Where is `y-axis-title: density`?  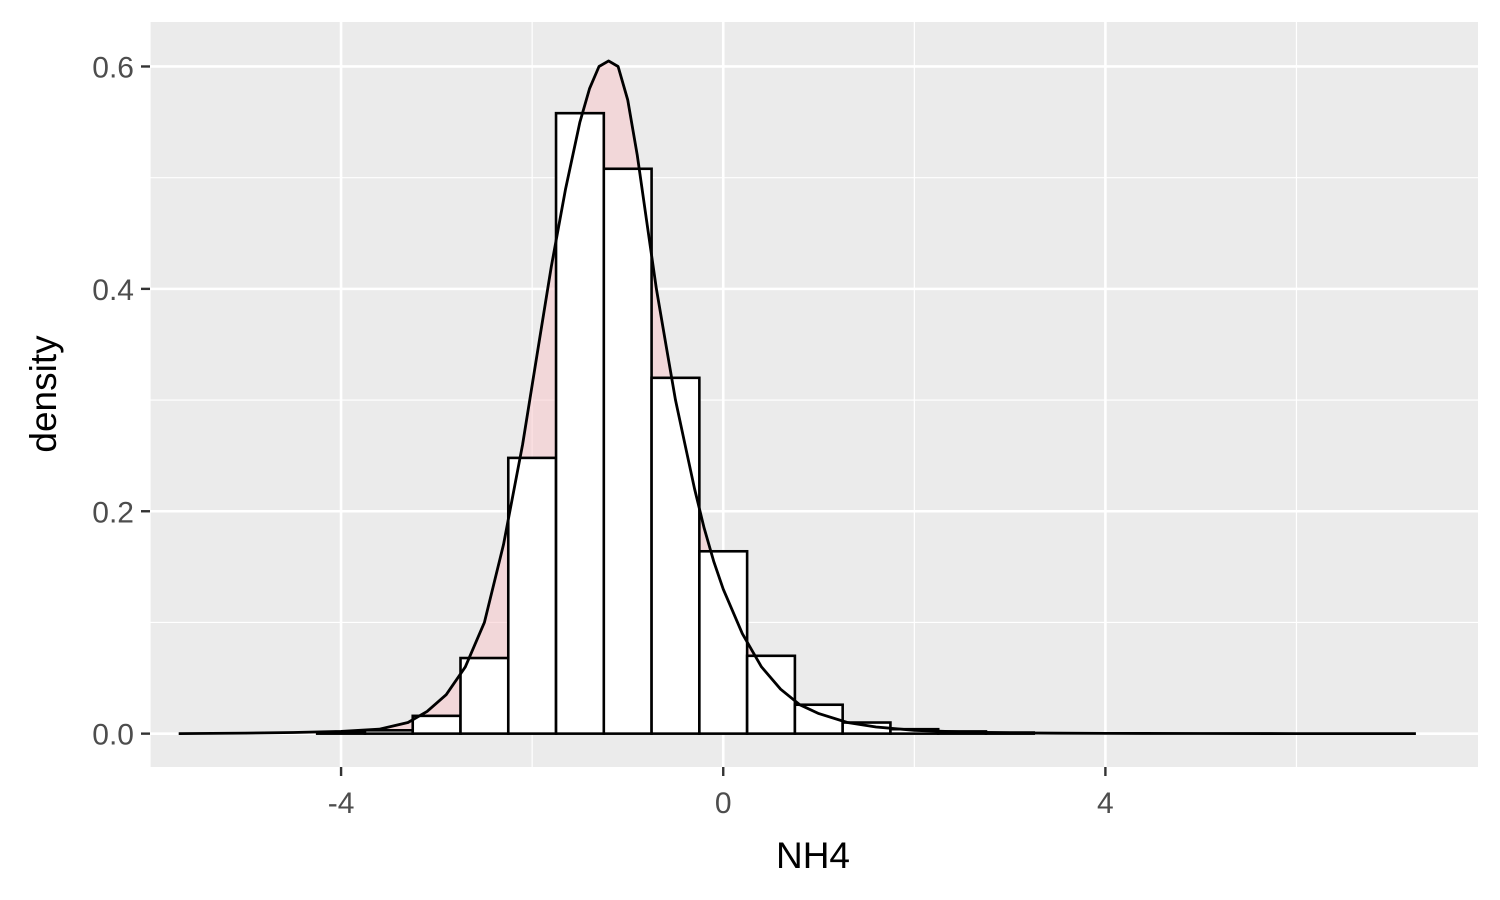
y-axis-title: density is located at coordinates (43, 394).